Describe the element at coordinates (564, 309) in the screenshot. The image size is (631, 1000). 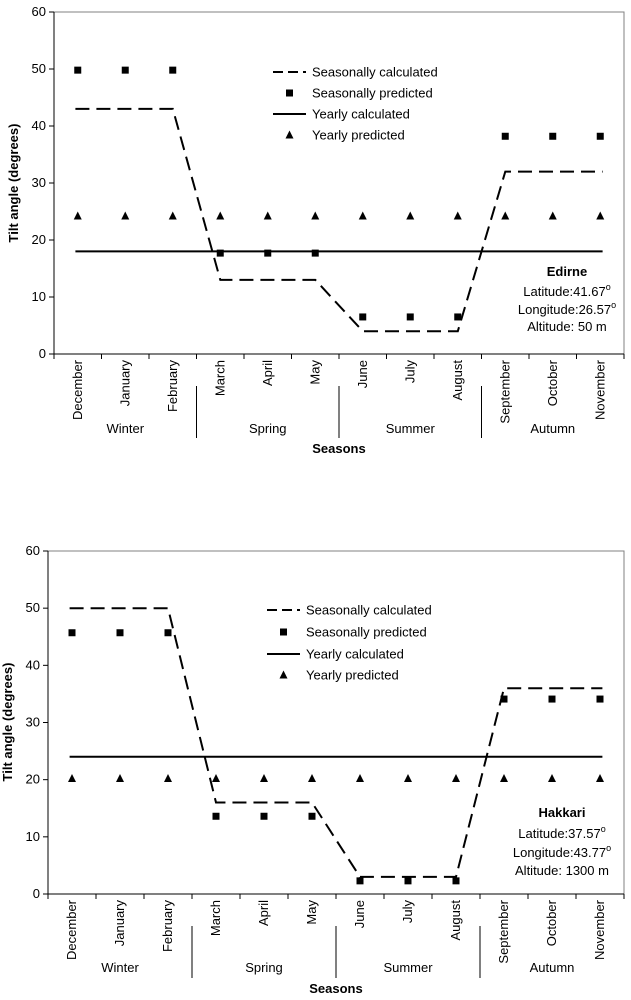
I see `station-longitude-value: Longitude:26.57` at that location.